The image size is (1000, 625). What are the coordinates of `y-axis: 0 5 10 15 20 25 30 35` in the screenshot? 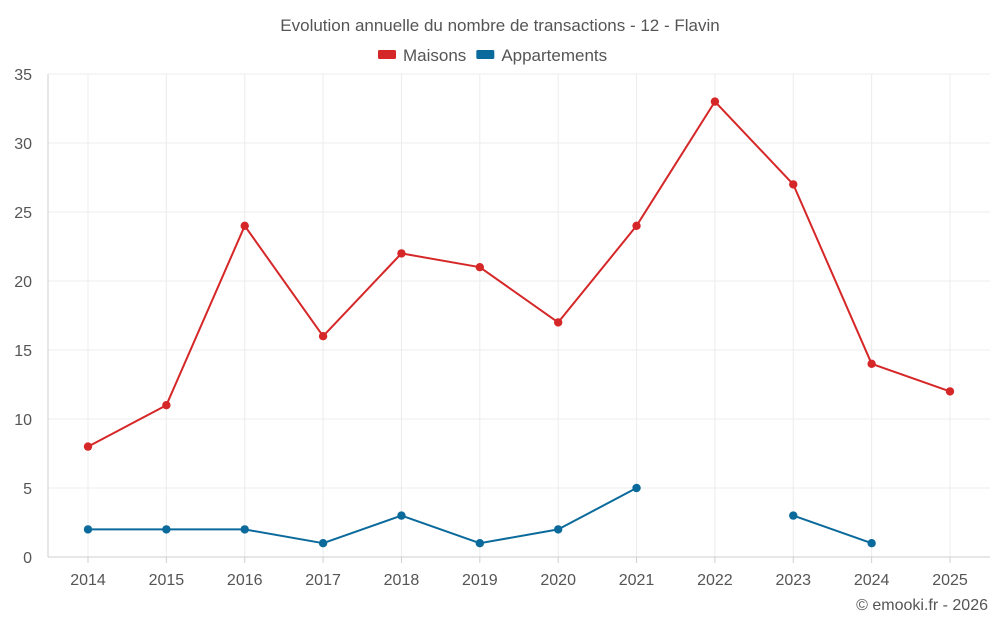 It's located at (23, 317).